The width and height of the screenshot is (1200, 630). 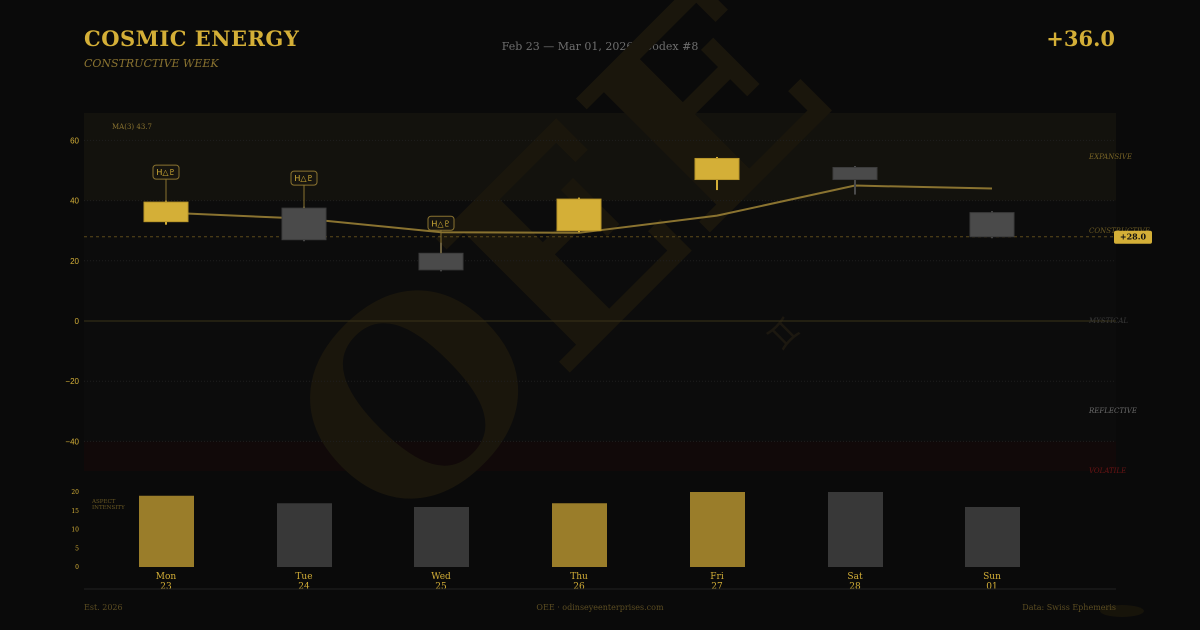 I want to click on y-tick-label: 60, so click(x=74, y=140).